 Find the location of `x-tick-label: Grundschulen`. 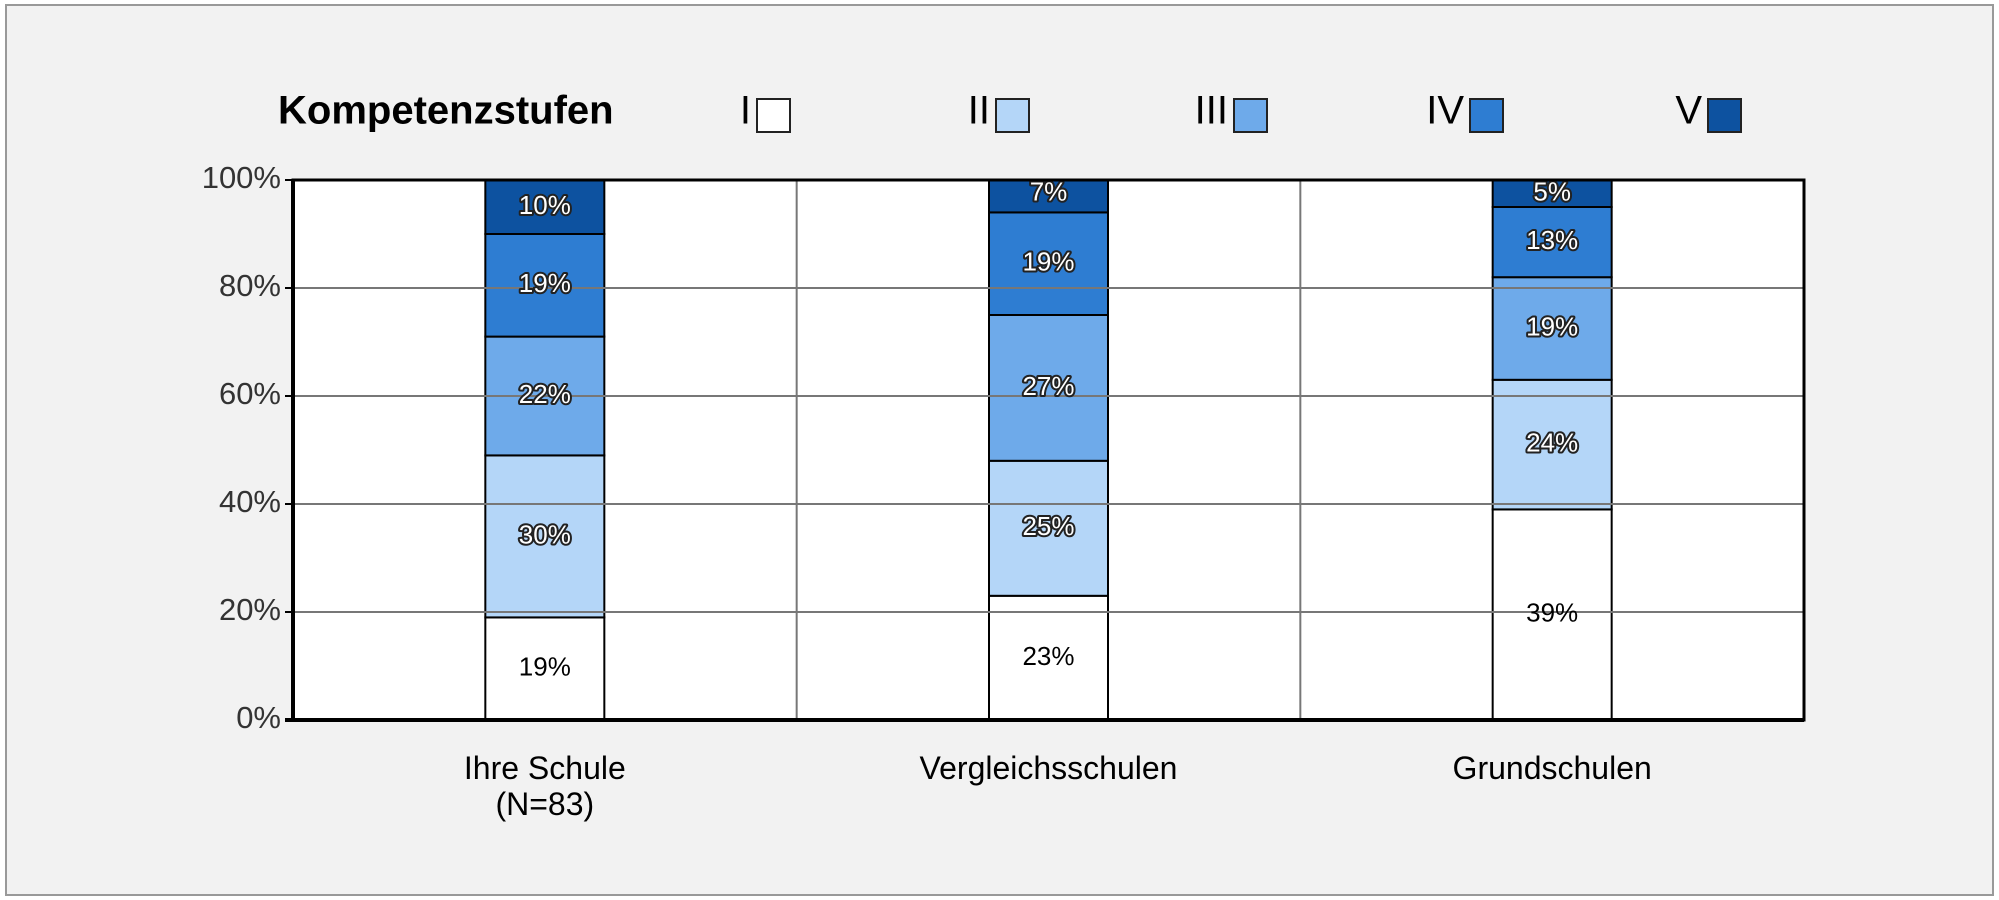

x-tick-label: Grundschulen is located at coordinates (1552, 768).